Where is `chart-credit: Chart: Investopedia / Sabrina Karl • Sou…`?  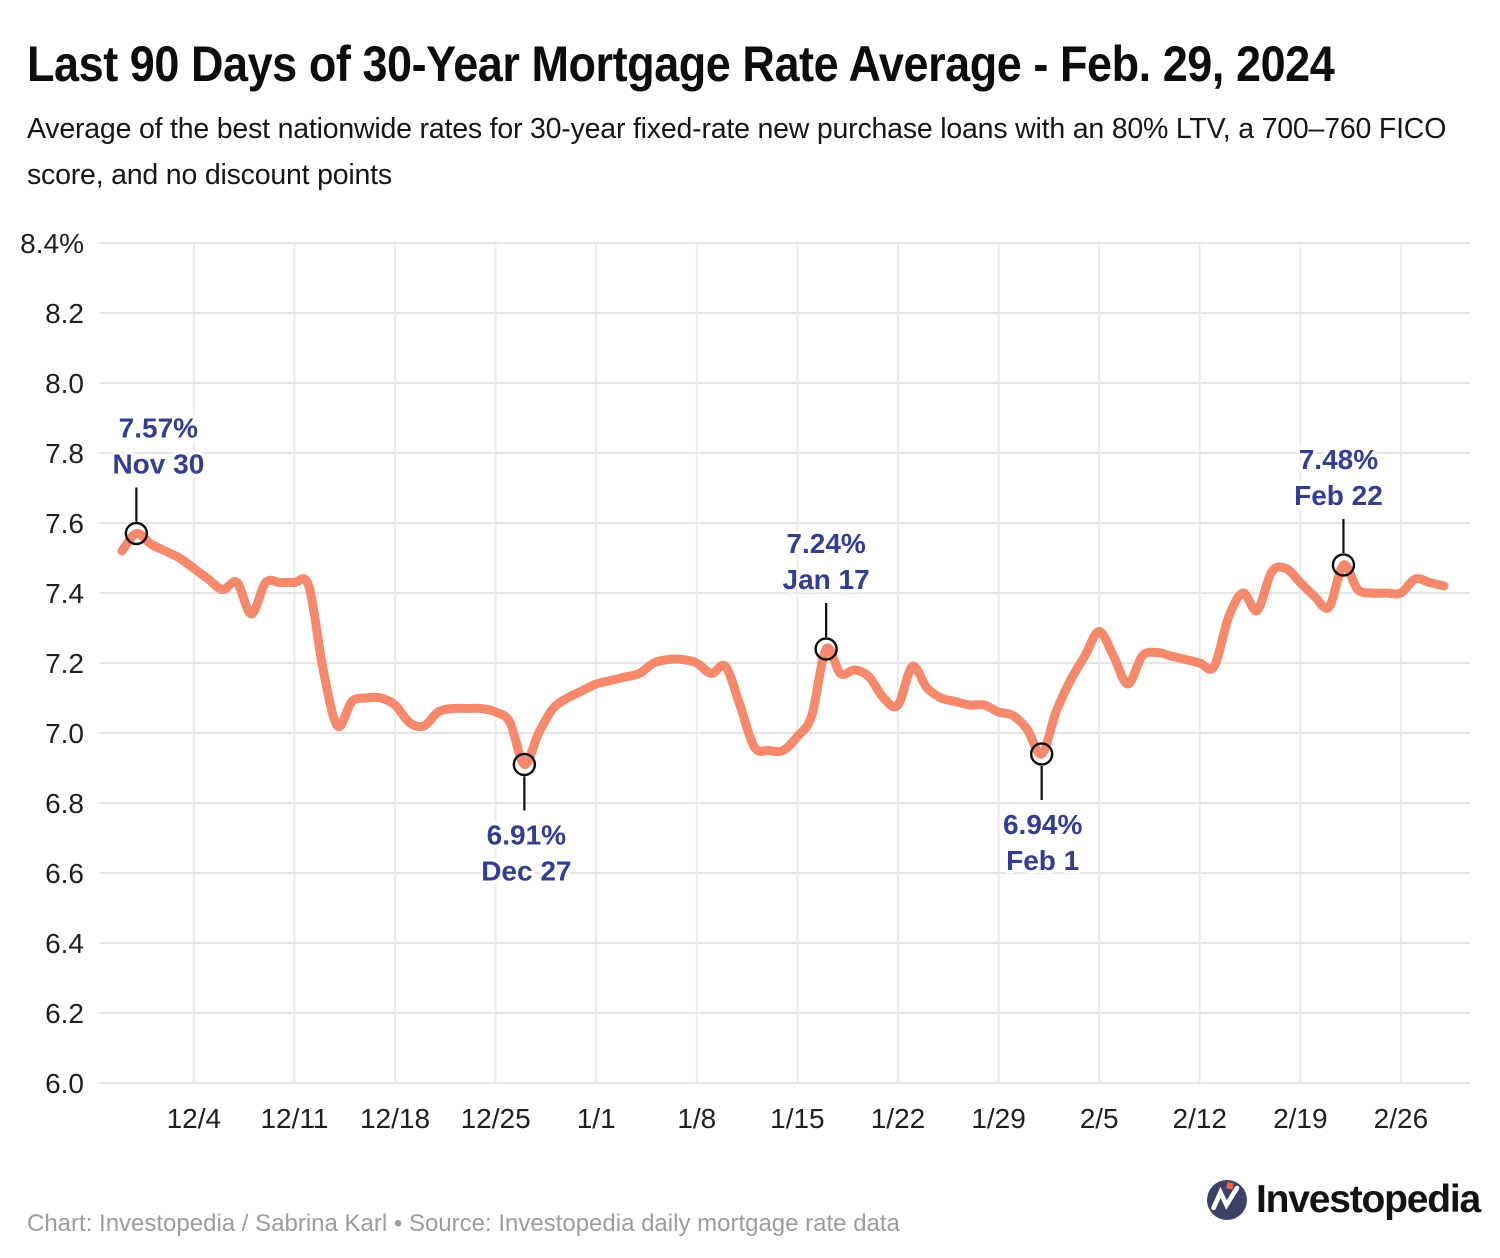
chart-credit: Chart: Investopedia / Sabrina Karl • Sou… is located at coordinates (463, 1223).